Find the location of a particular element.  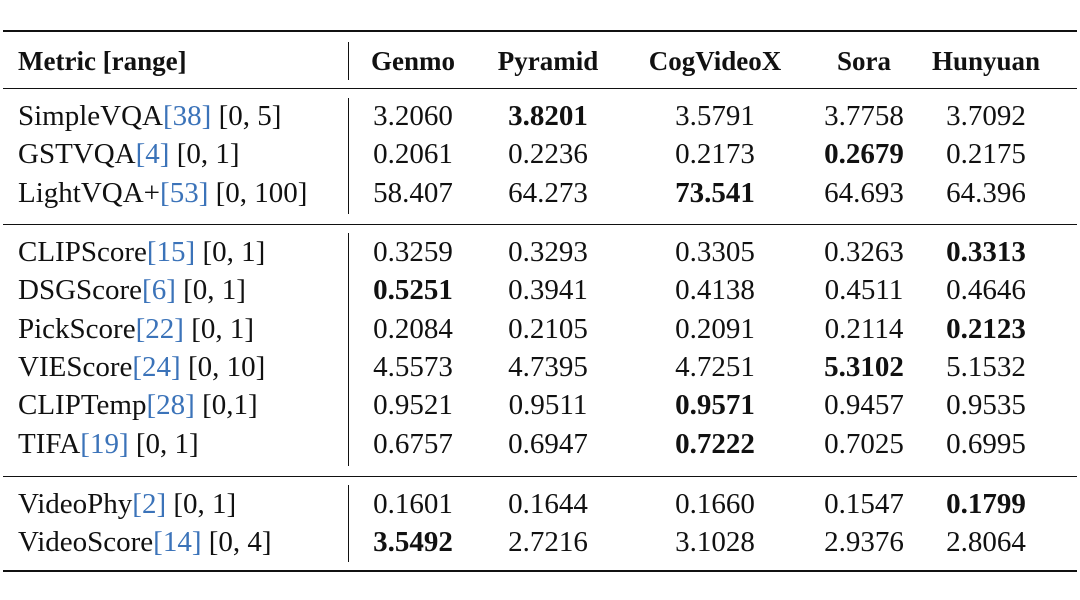

table-cell: 0.7025 is located at coordinates (864, 443).